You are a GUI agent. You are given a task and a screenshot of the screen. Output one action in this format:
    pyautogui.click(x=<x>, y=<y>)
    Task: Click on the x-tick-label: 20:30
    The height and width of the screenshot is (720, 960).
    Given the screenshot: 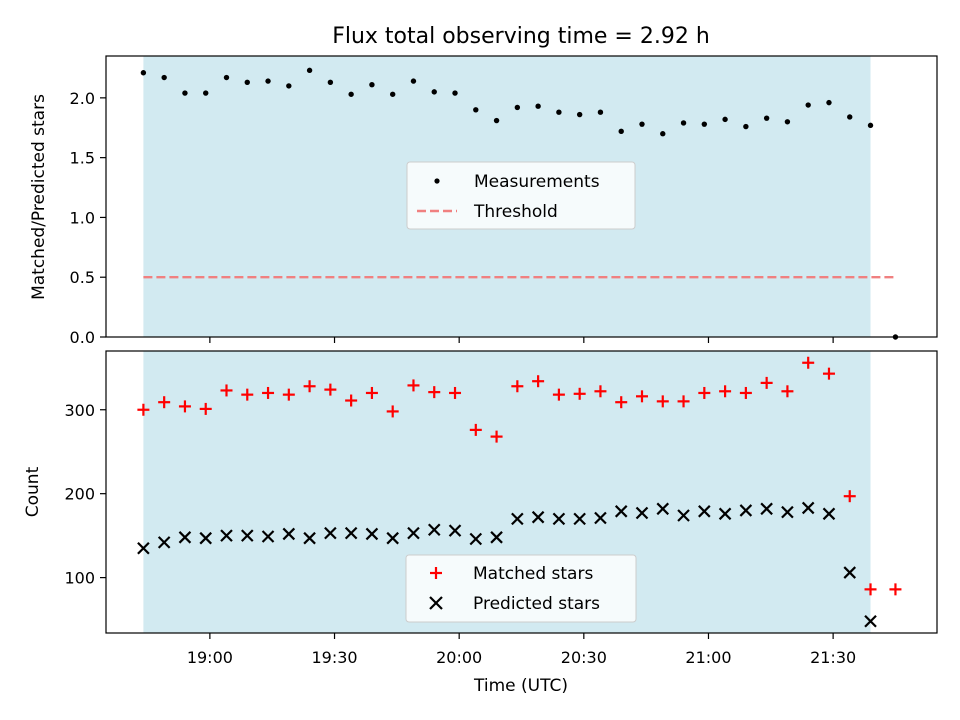 What is the action you would take?
    pyautogui.click(x=584, y=657)
    